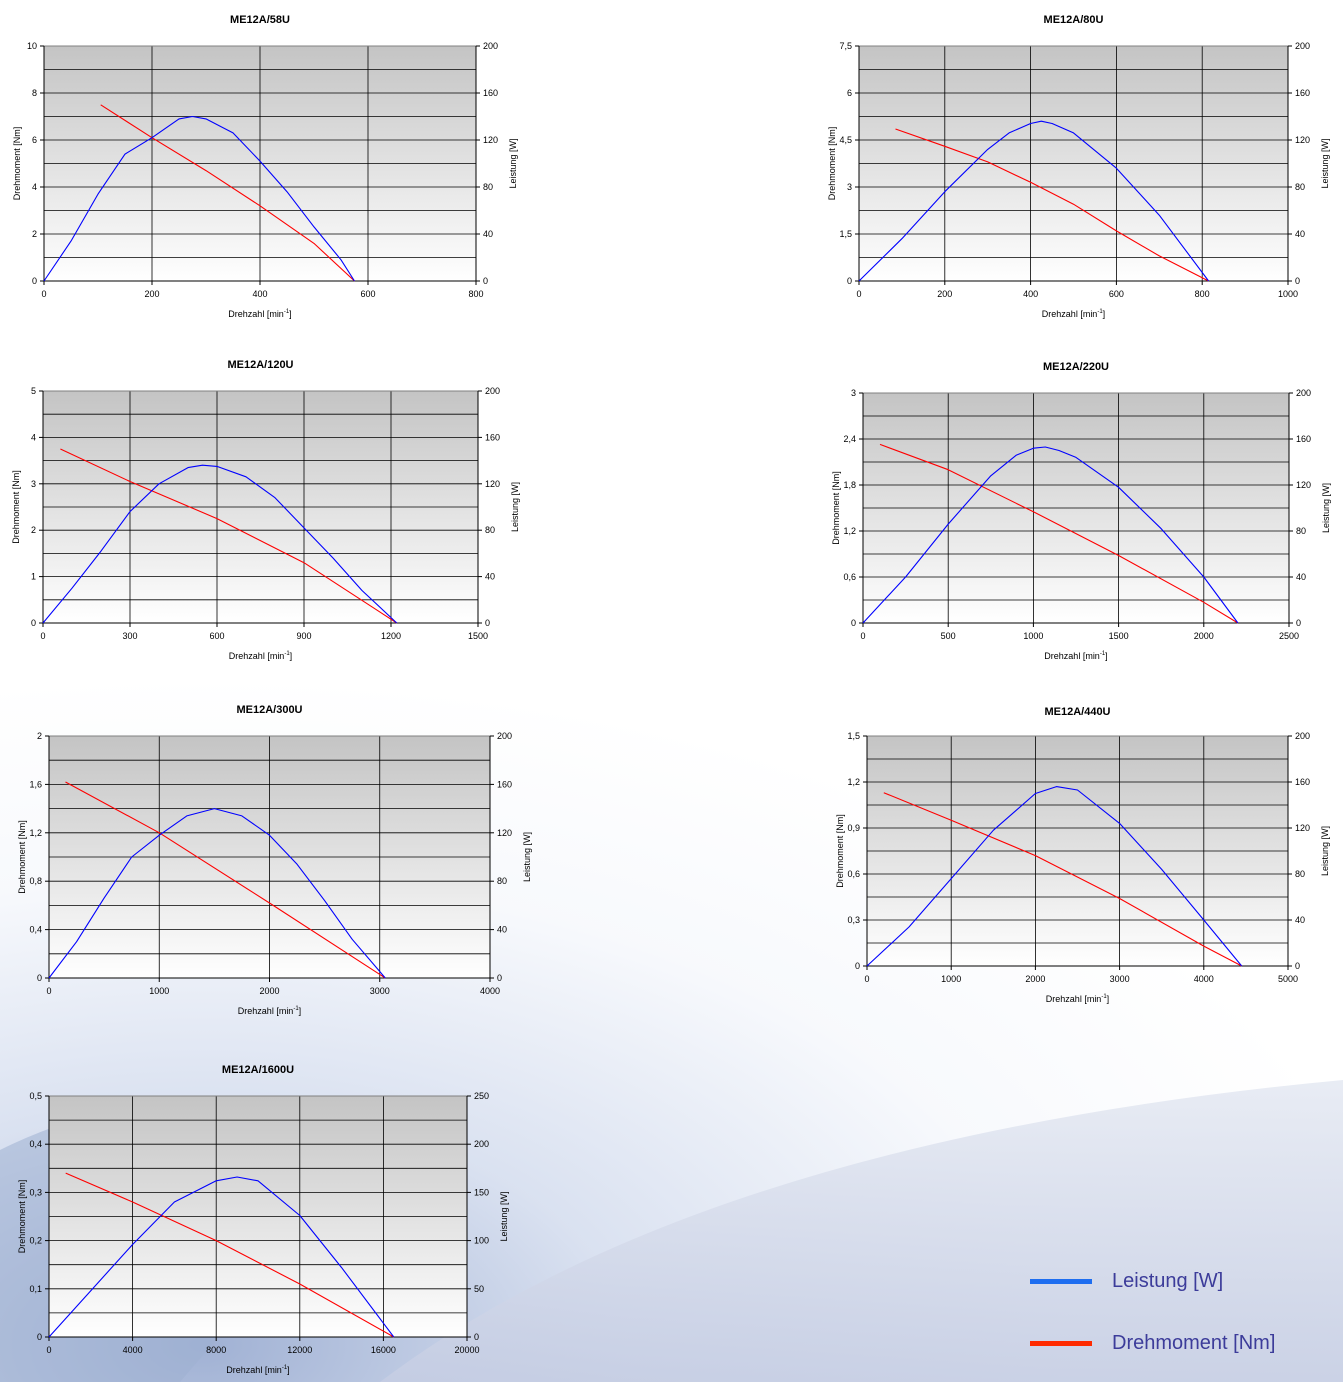 This screenshot has width=1343, height=1382. What do you see at coordinates (1288, 979) in the screenshot?
I see `x-tick-label: 5000` at bounding box center [1288, 979].